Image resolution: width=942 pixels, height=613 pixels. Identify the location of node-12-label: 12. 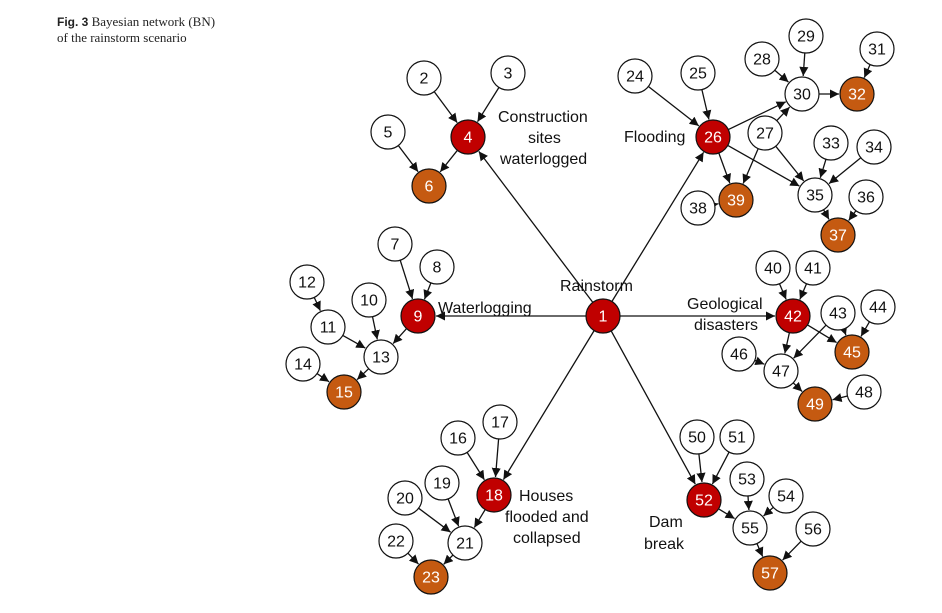
(307, 283).